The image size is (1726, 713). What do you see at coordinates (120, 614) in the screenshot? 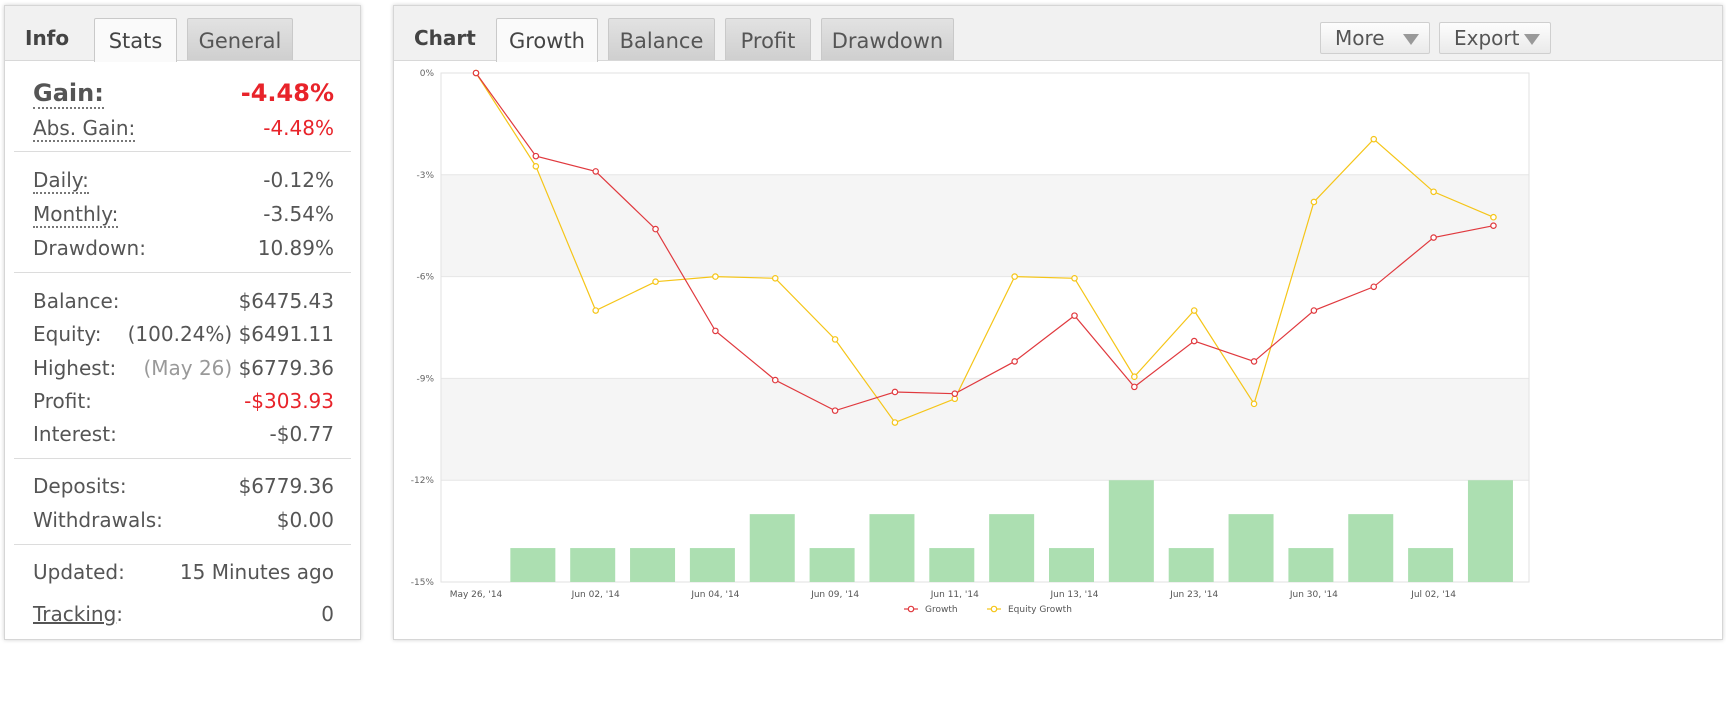
I see `tracking-colon: :` at bounding box center [120, 614].